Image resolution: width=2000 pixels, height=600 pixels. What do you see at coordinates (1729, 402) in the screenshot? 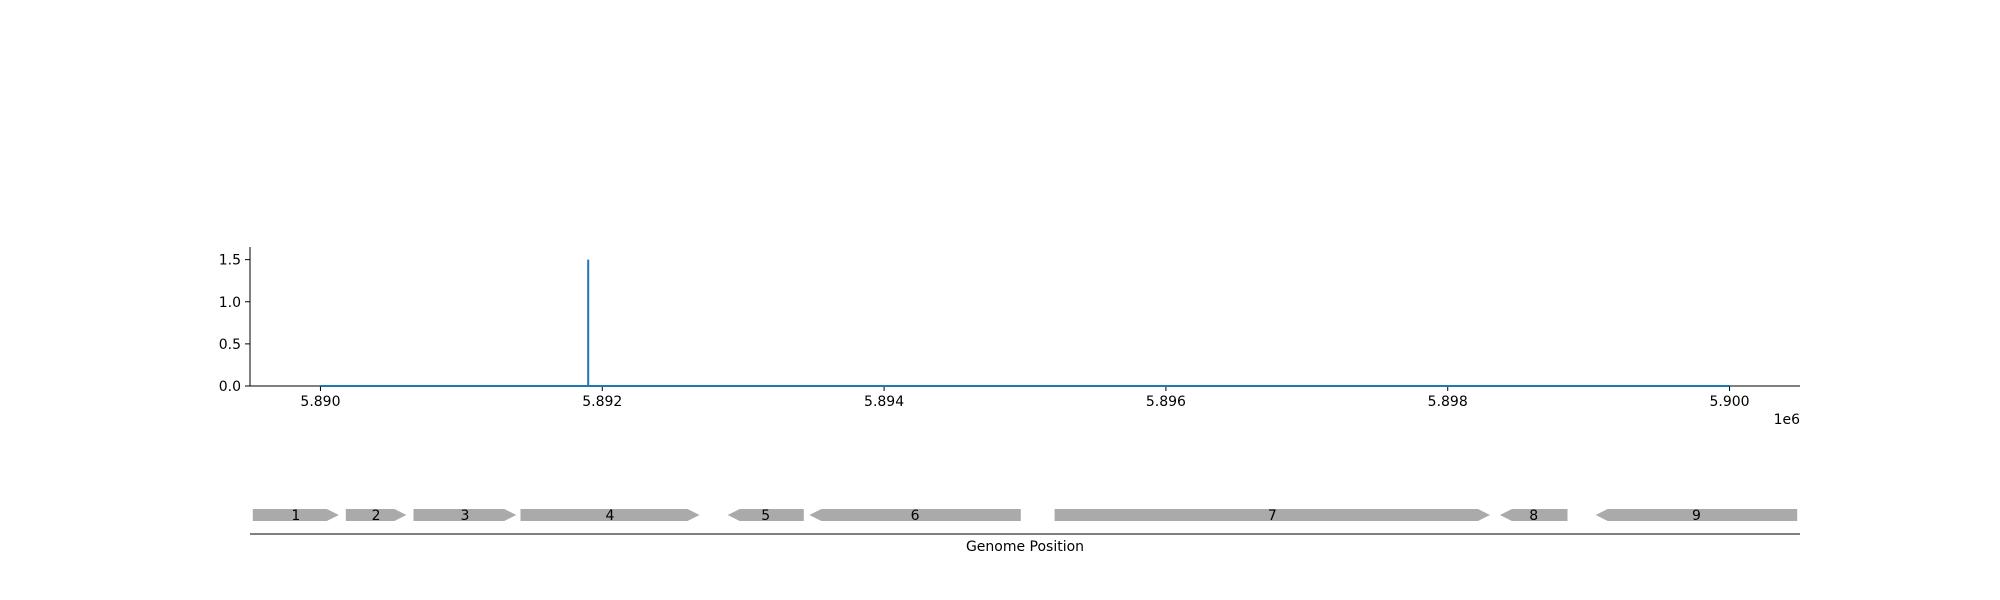
I see `x-tick-label: 5.900` at bounding box center [1729, 402].